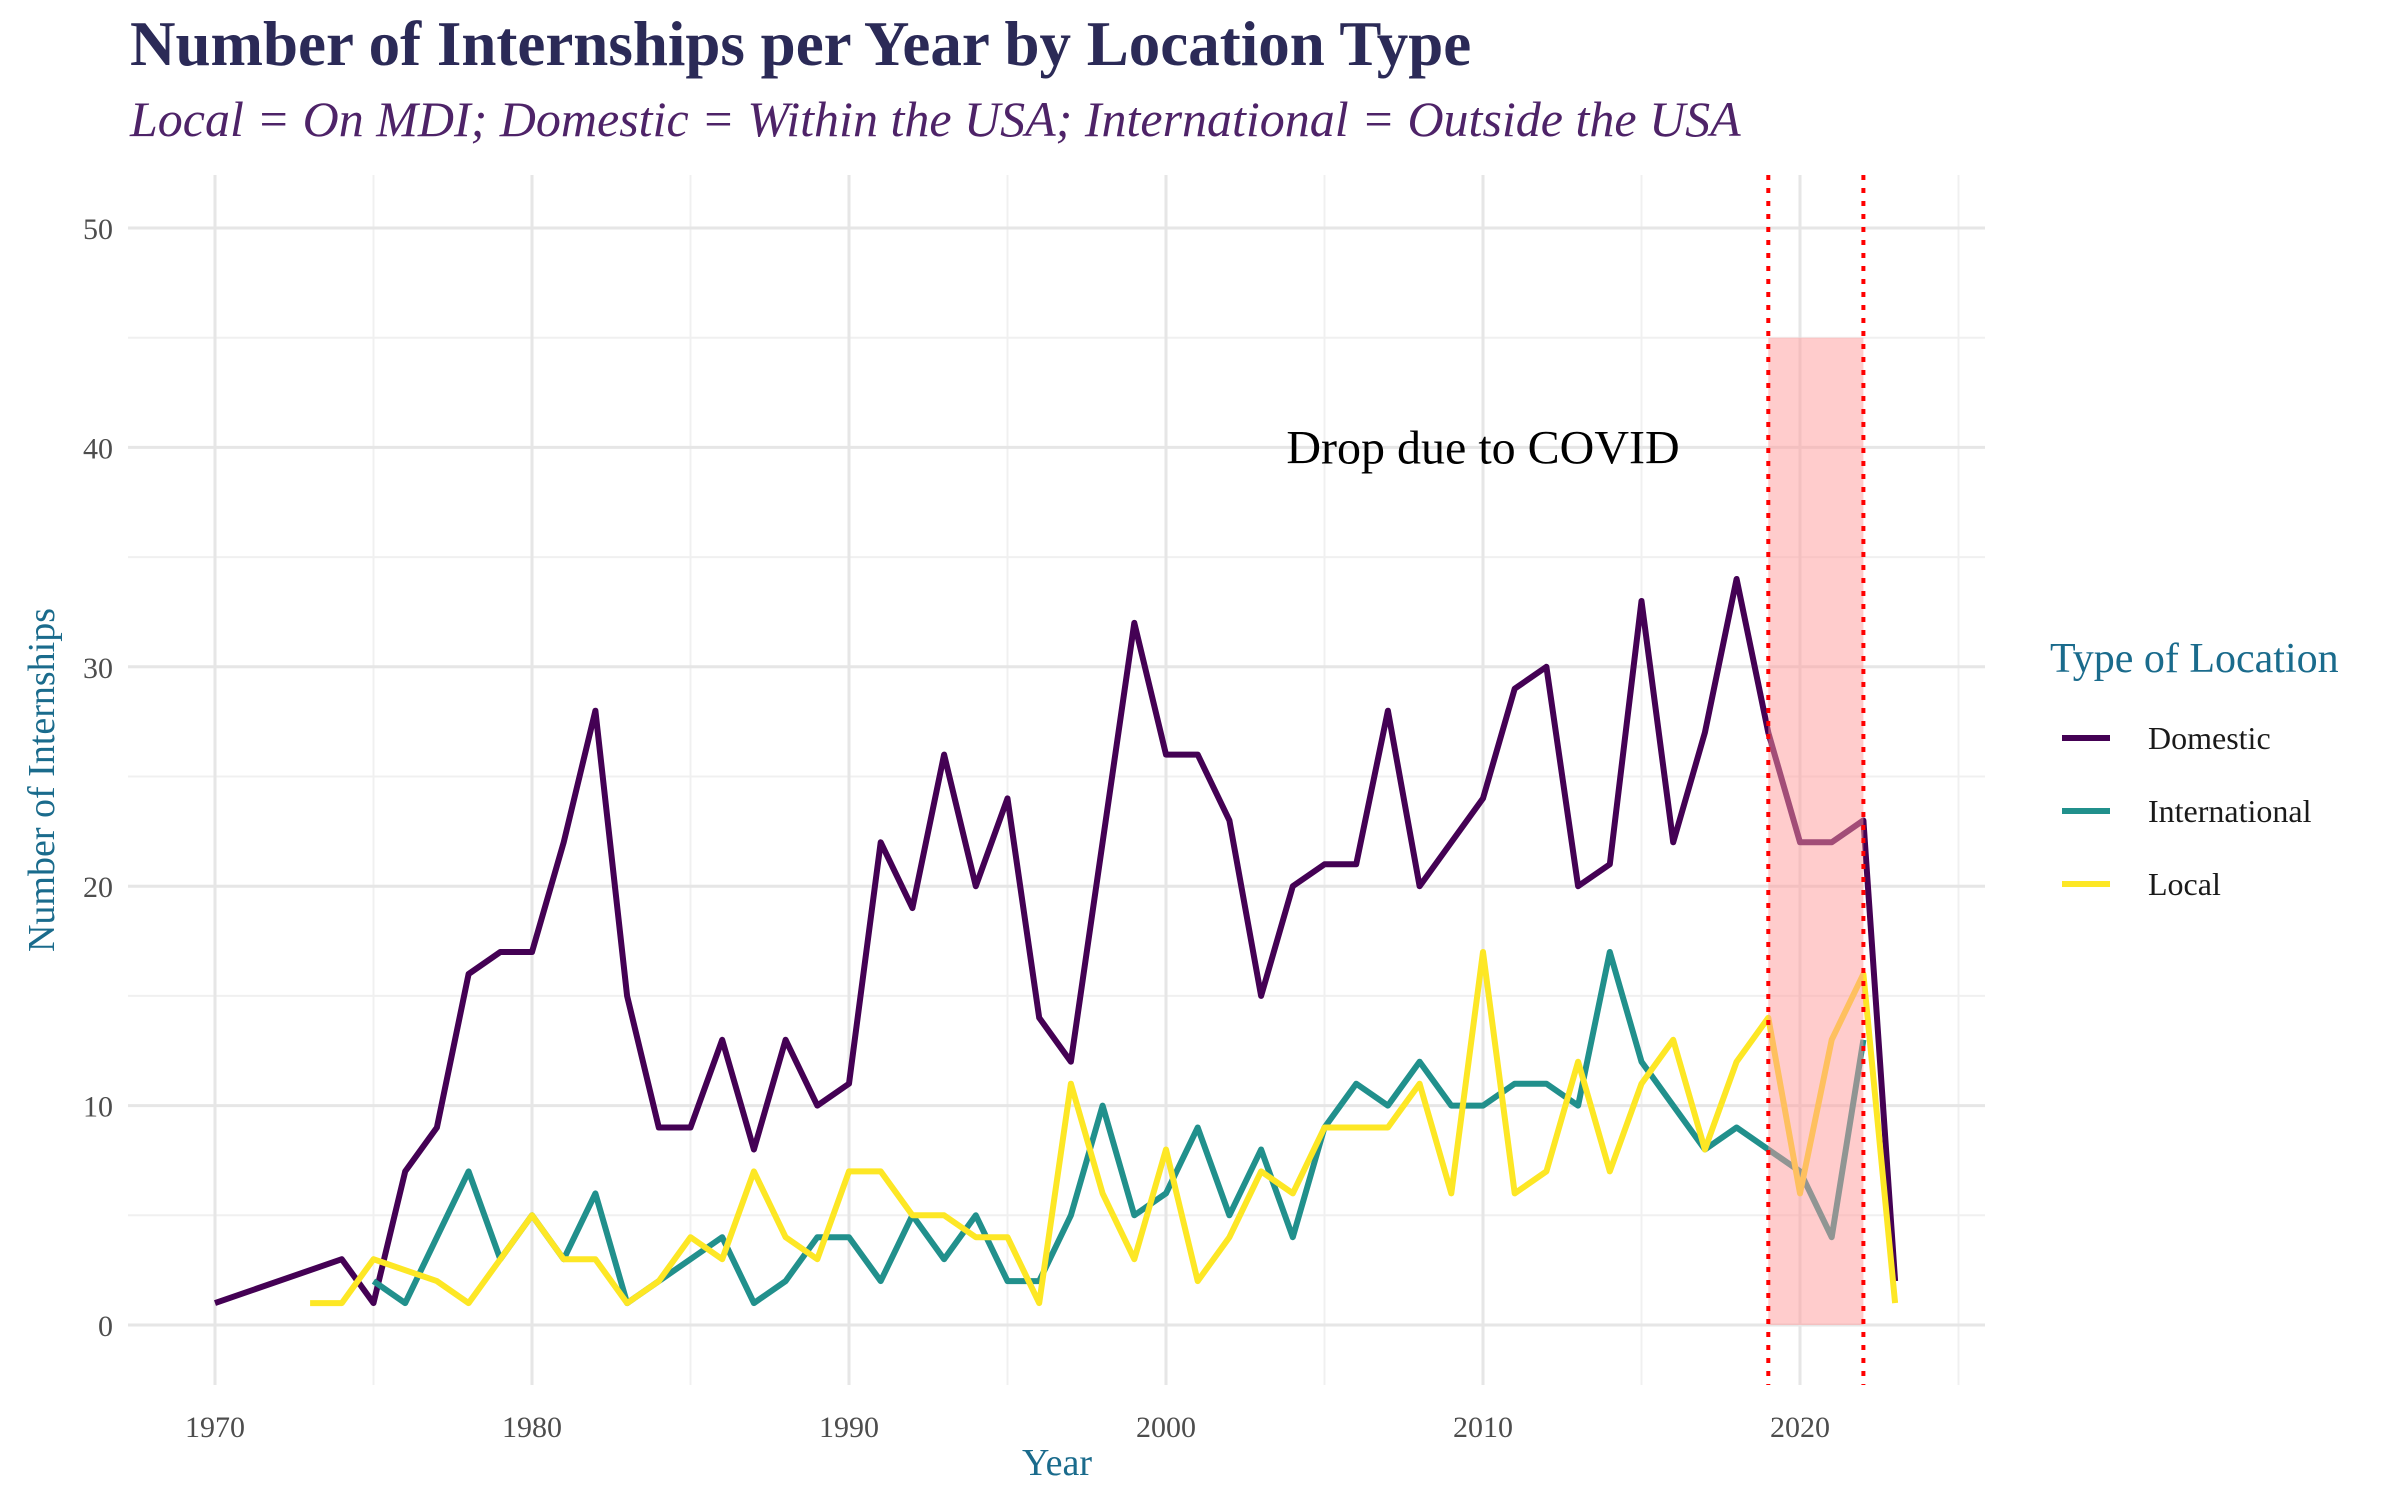  Describe the element at coordinates (98, 778) in the screenshot. I see `y-tick-labels: 0 10 20 30 40 50` at that location.